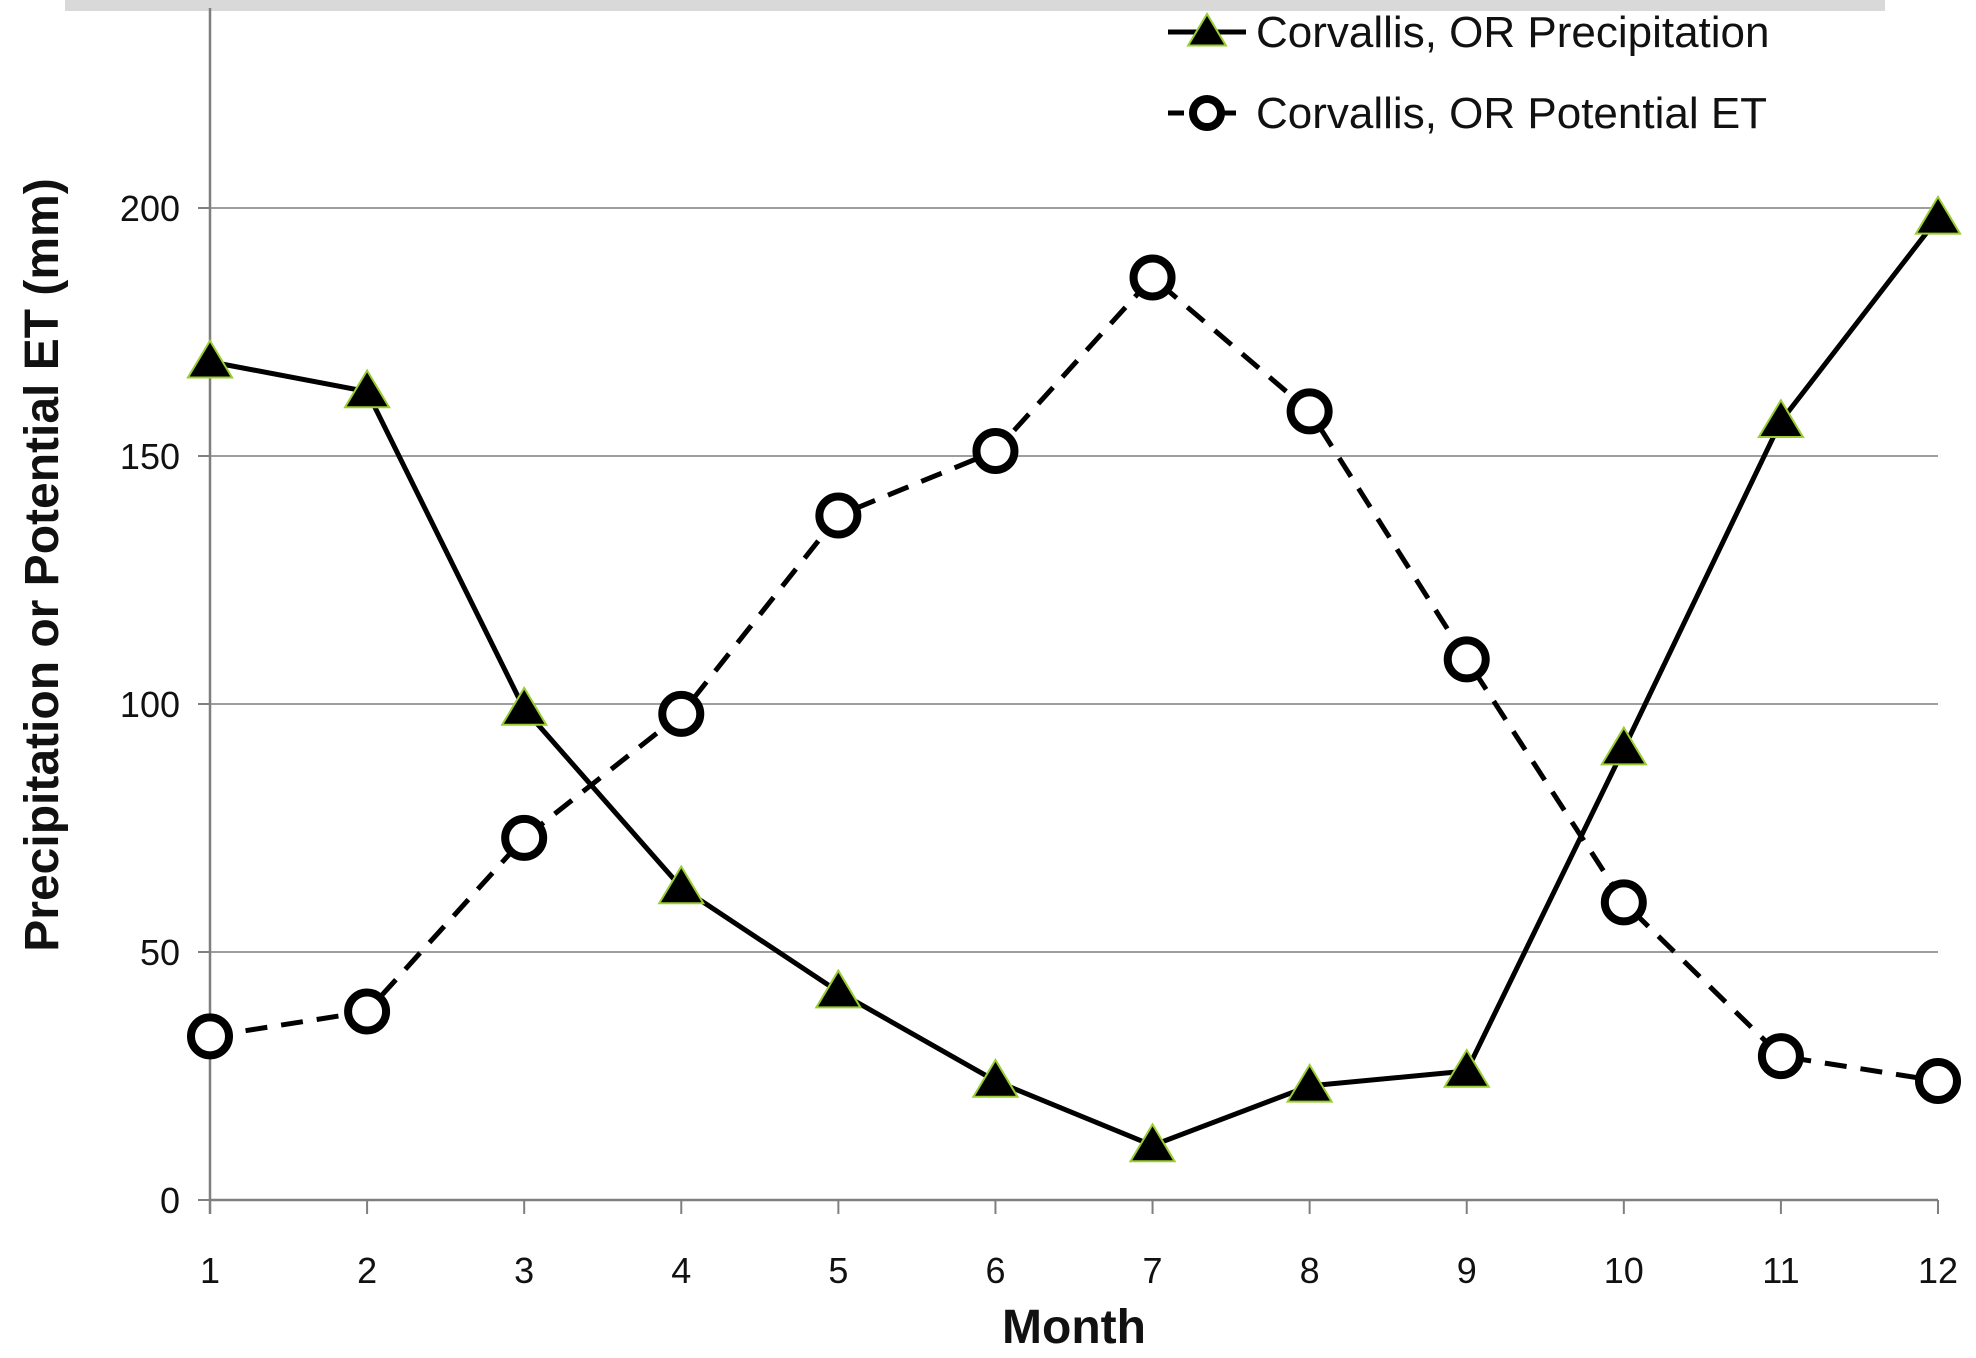 This screenshot has height=1358, width=1976. What do you see at coordinates (1513, 32) in the screenshot?
I see `legend-label: Corvallis, OR Precipitation` at bounding box center [1513, 32].